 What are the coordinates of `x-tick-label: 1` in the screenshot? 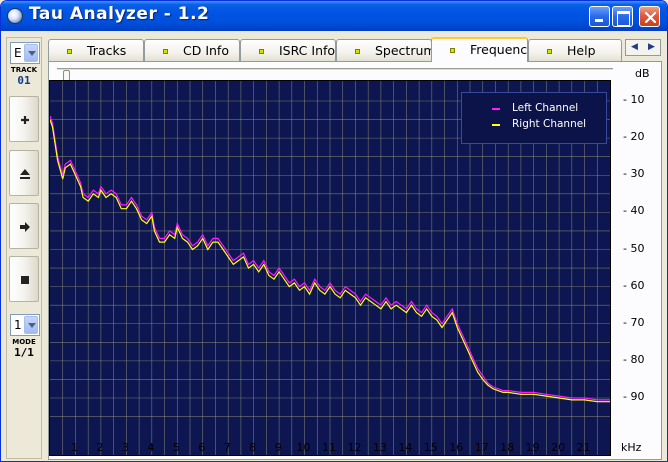 It's located at (74, 447).